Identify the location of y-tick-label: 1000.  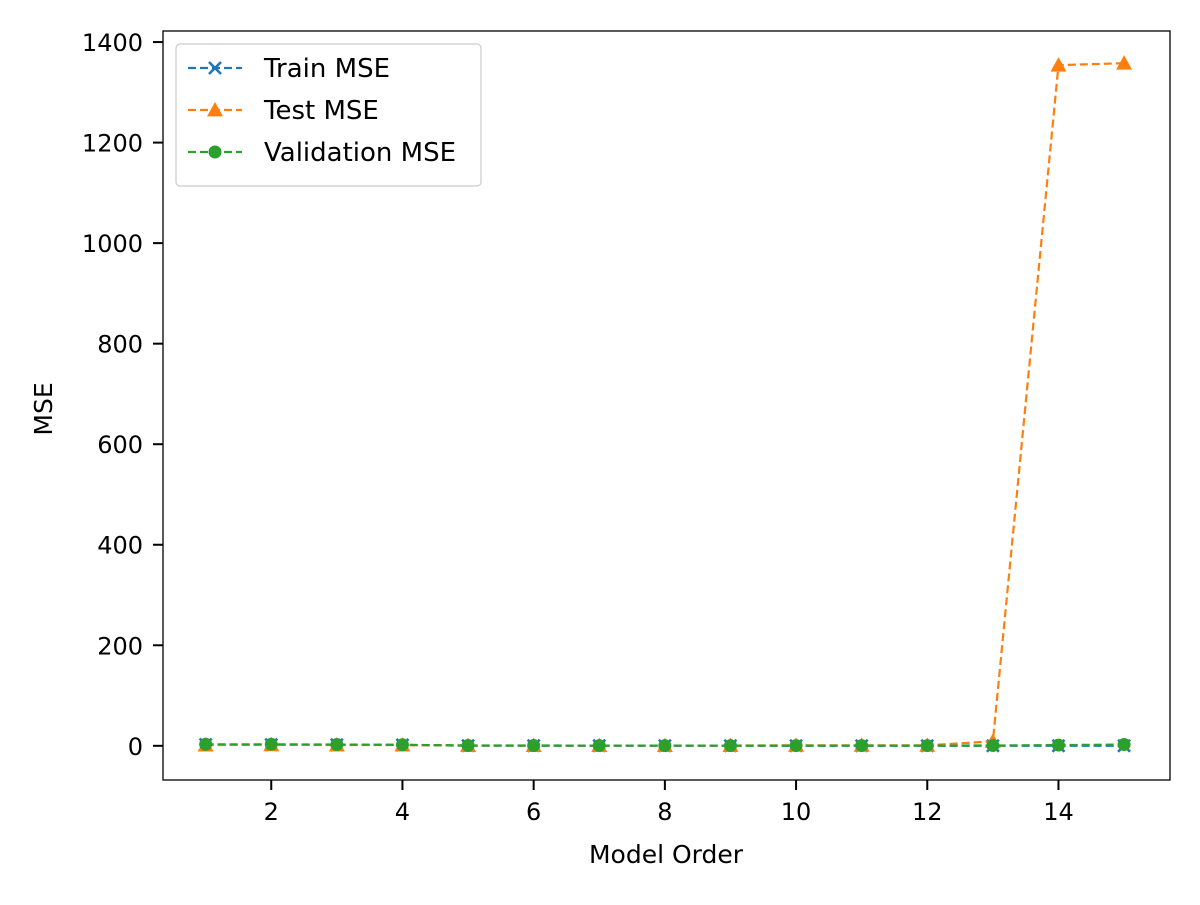
(112, 244).